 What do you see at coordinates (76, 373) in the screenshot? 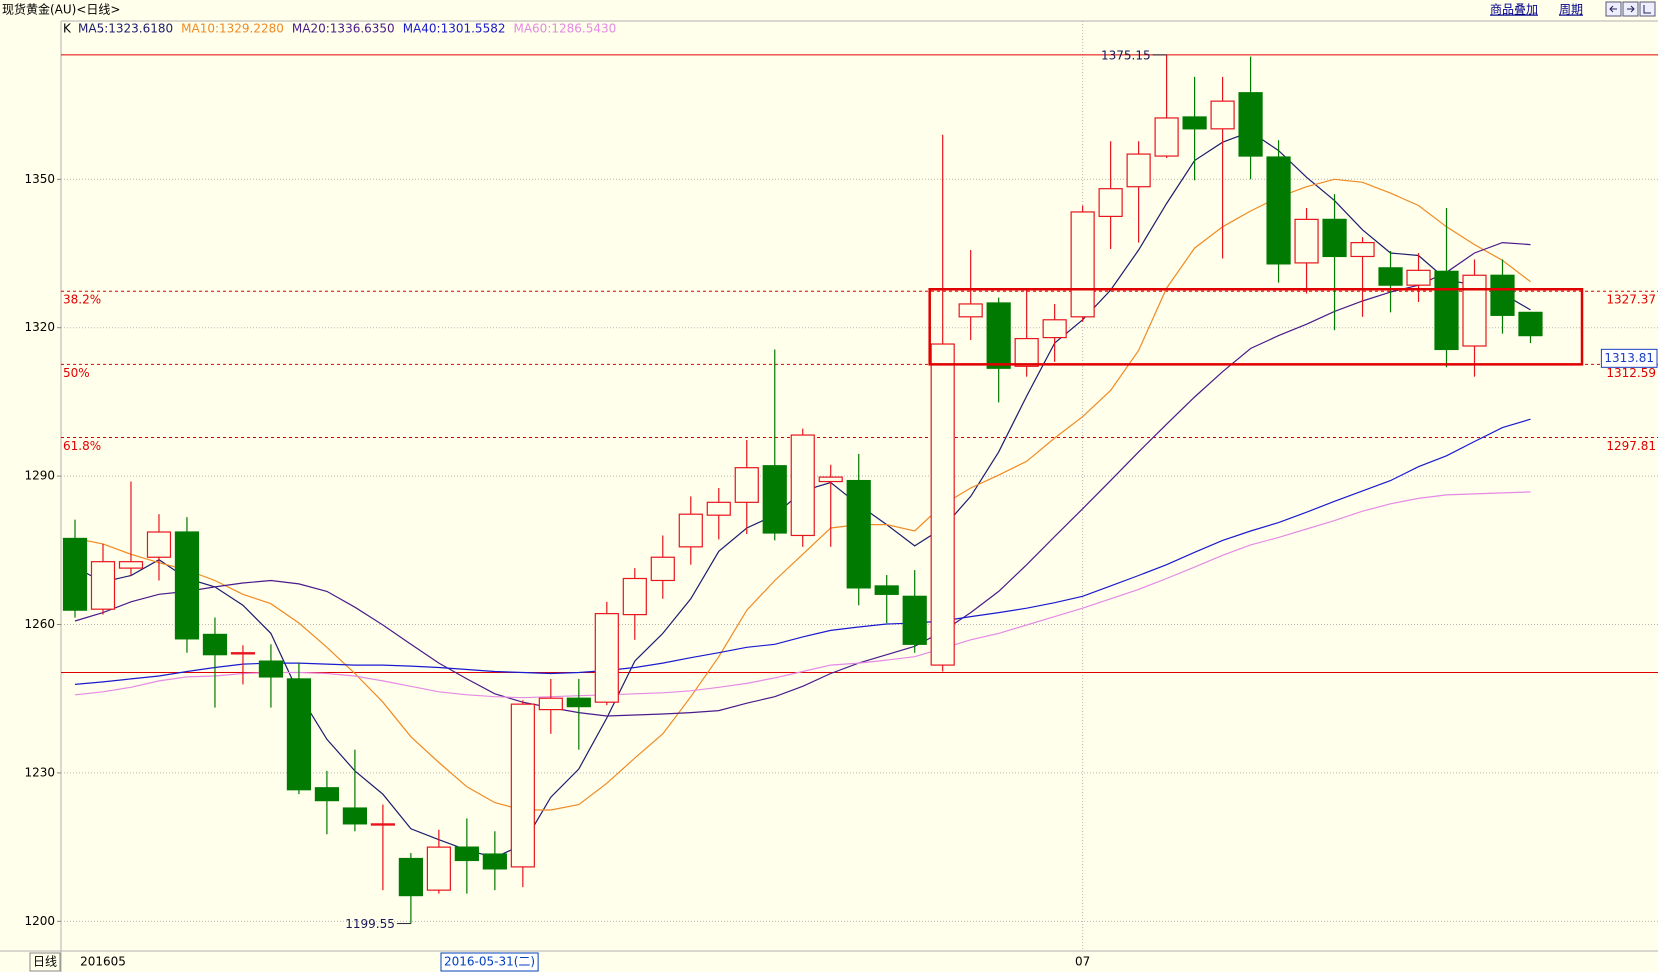
I see `fib-ratio-label: 50%` at bounding box center [76, 373].